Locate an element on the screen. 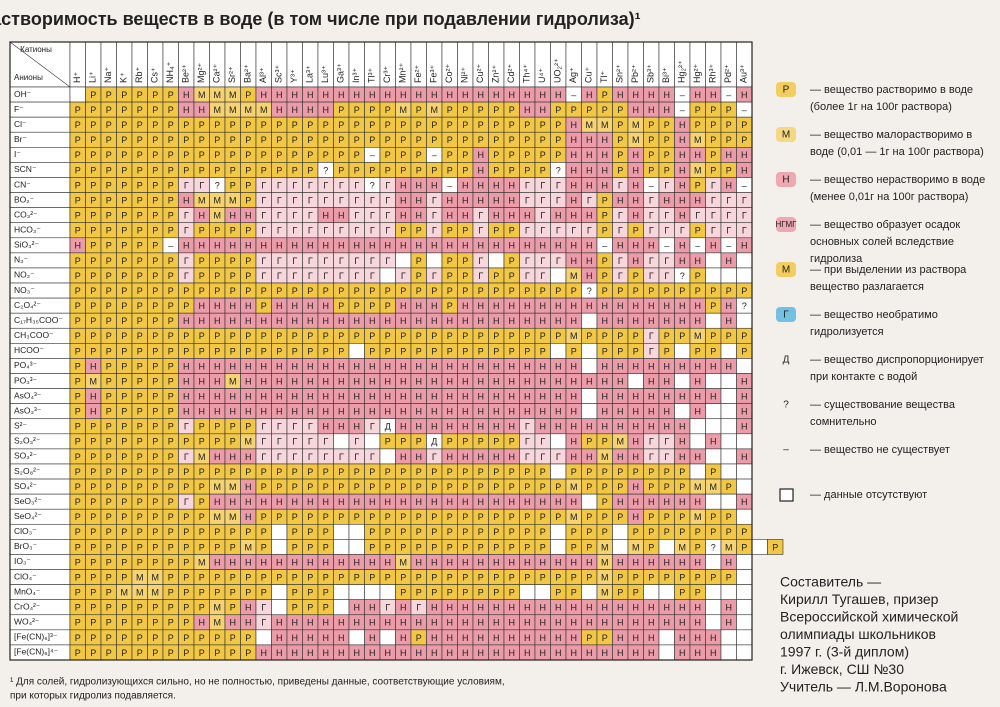 This screenshot has width=1000, height=707. legend-text: основных солей вследствие is located at coordinates (882, 242).